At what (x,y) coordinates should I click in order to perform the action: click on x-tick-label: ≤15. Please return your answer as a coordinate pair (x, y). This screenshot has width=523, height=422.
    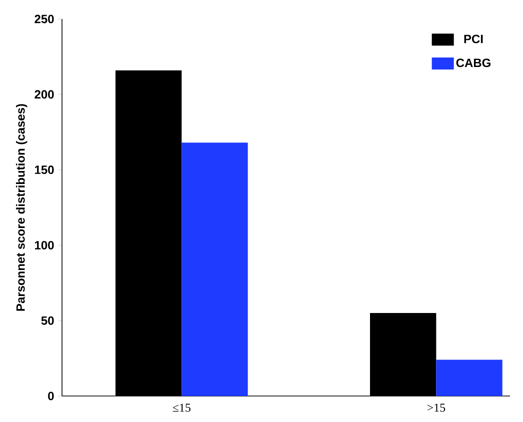
    Looking at the image, I should click on (181, 408).